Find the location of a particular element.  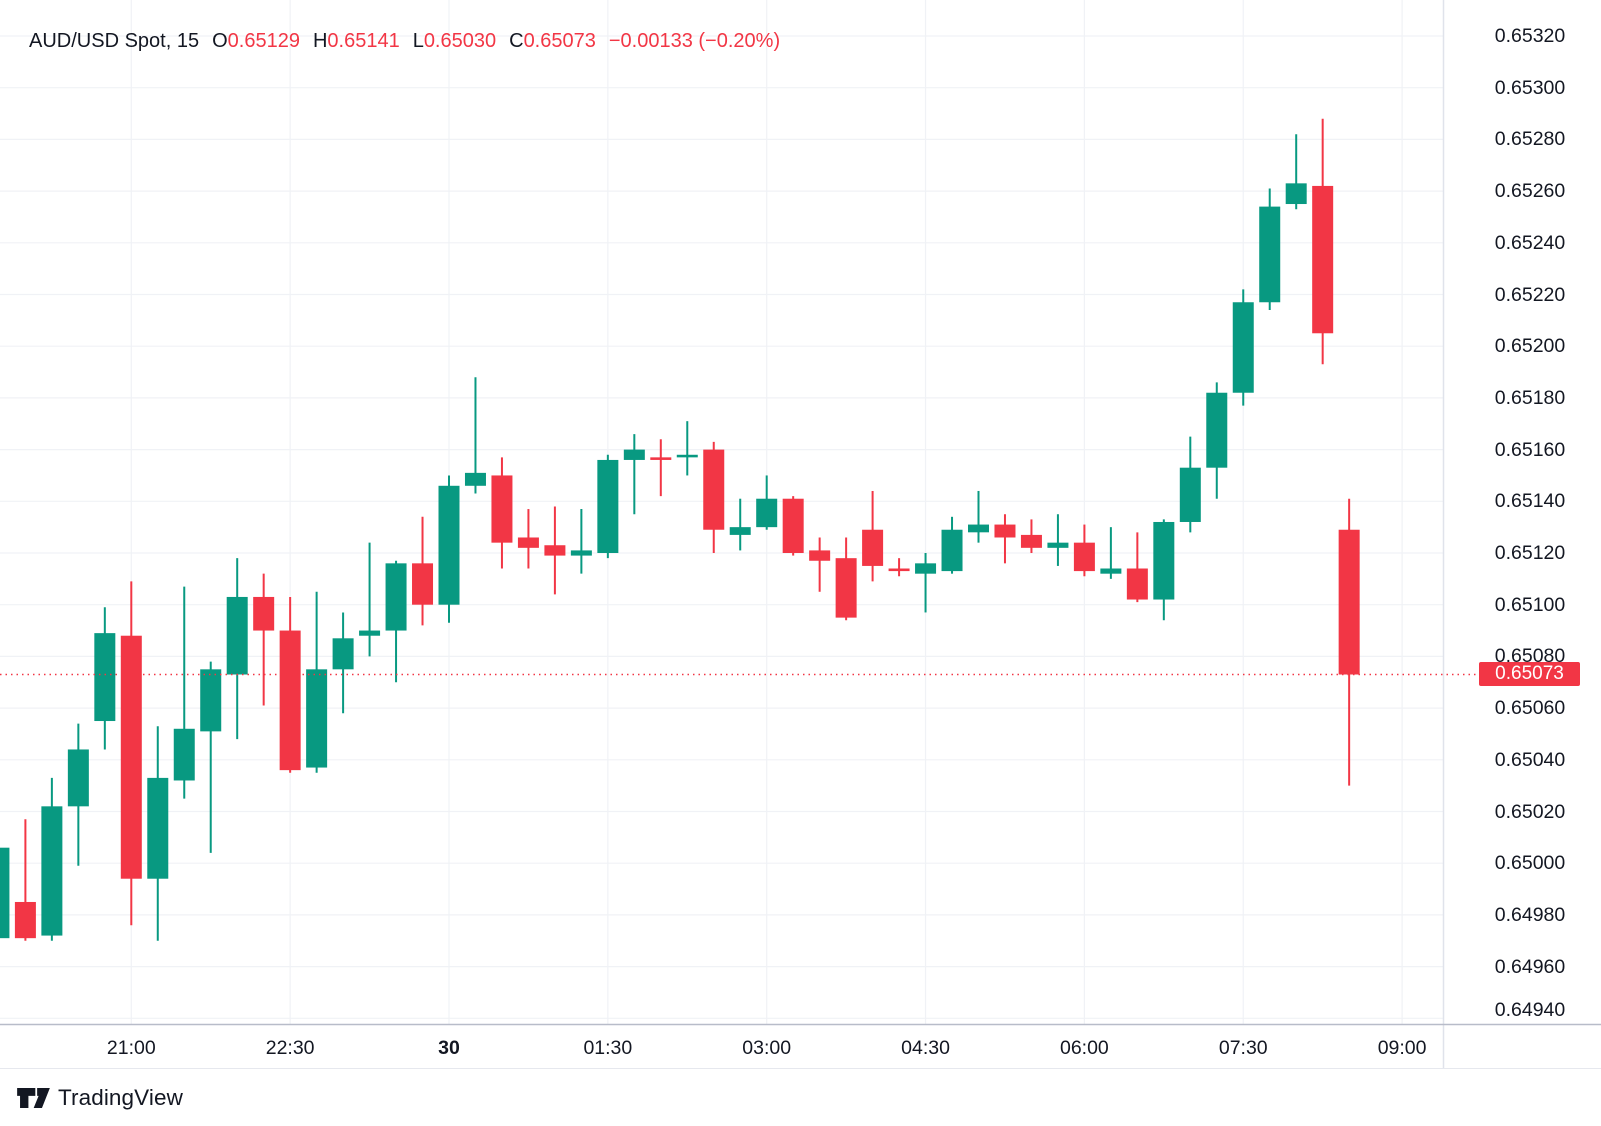

tradingview-logo: TradingView is located at coordinates (100, 1098).